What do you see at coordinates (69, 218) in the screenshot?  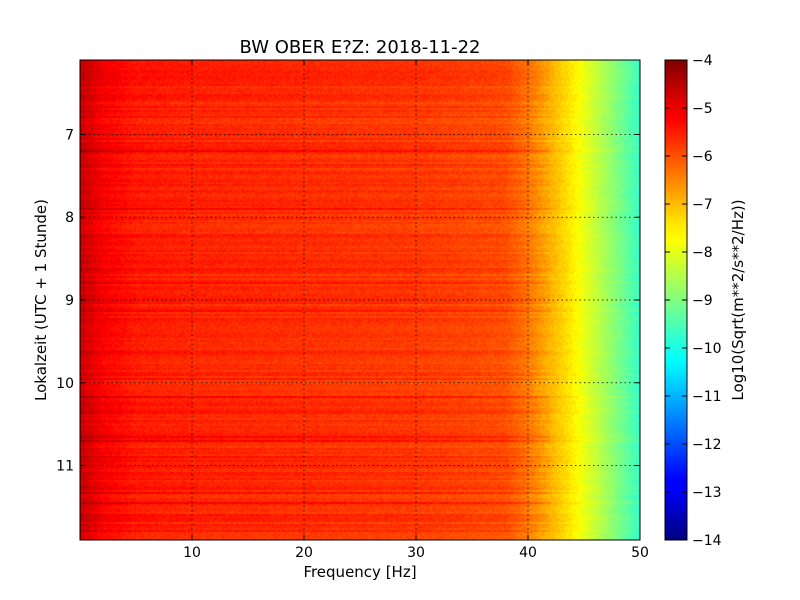 I see `y-tick-label: 8` at bounding box center [69, 218].